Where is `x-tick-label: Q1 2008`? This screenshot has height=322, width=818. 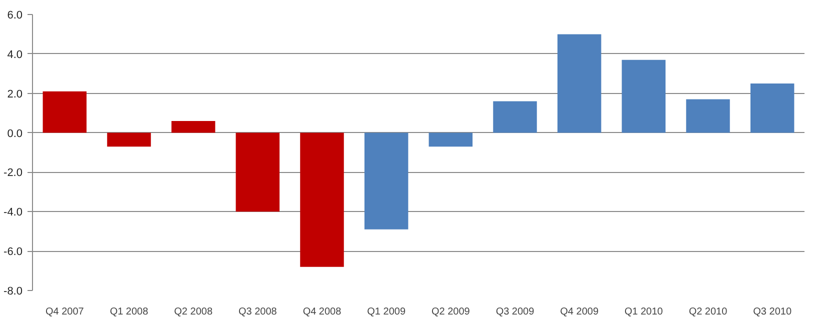 x-tick-label: Q1 2008 is located at coordinates (129, 312).